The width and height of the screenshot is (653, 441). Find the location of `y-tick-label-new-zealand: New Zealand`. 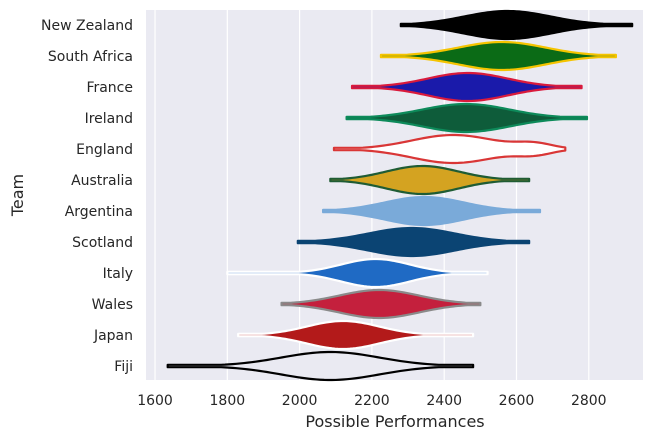

y-tick-label-new-zealand: New Zealand is located at coordinates (87, 26).